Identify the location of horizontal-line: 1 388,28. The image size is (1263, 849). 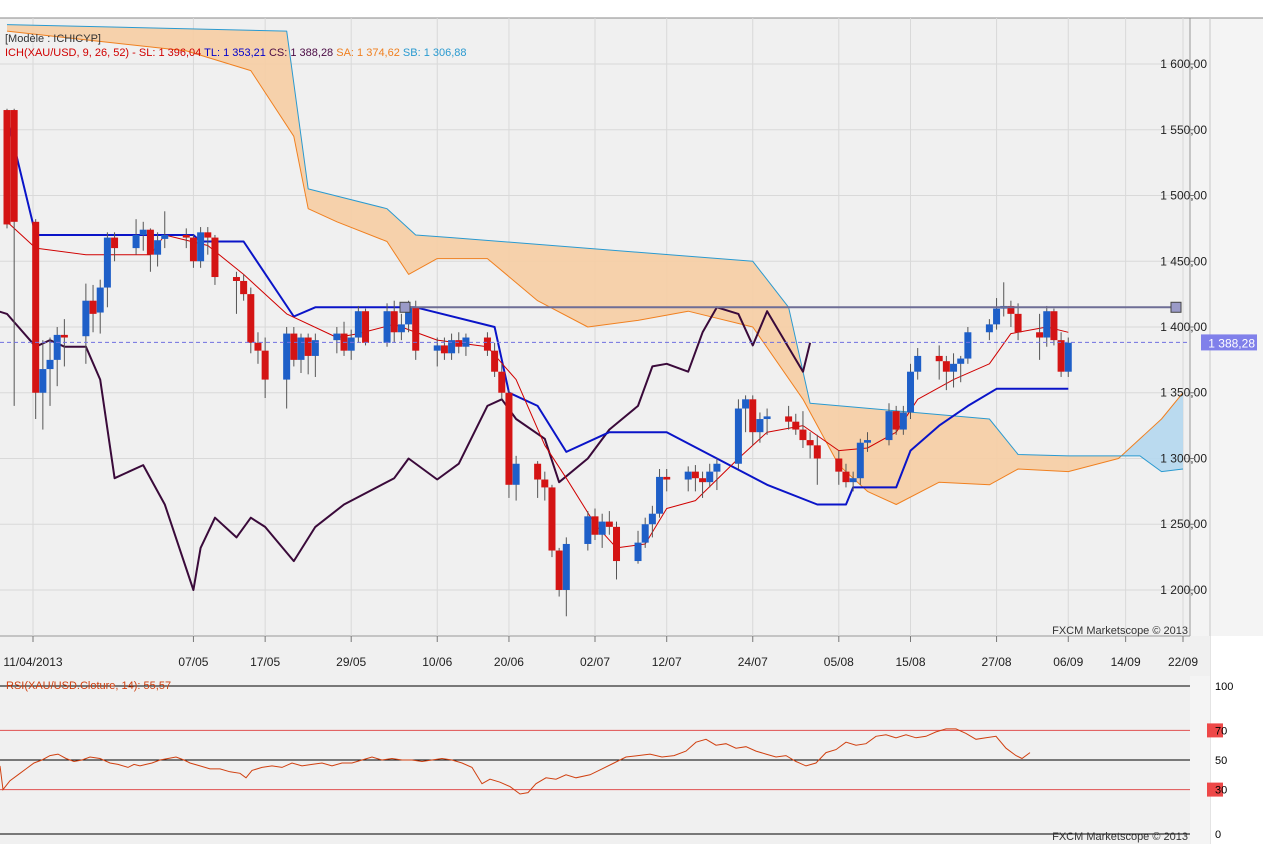
(628, 326).